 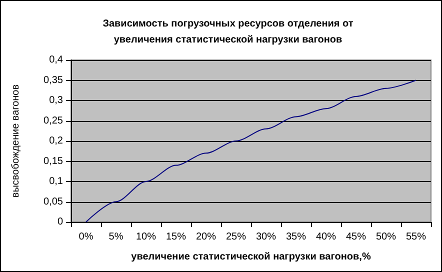 I want to click on x-tick-label: 50%, so click(x=386, y=237).